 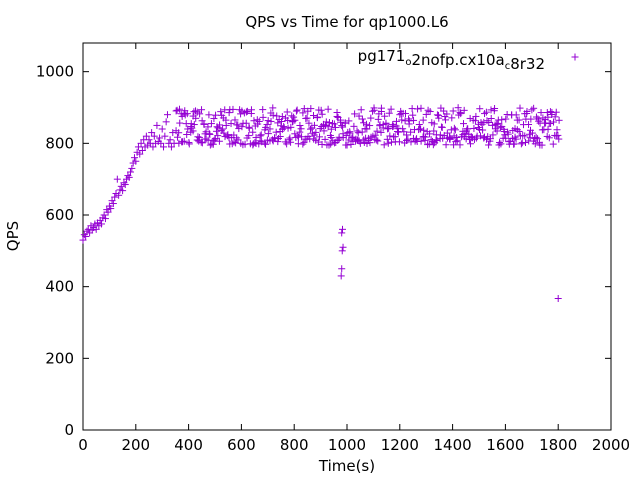 I want to click on legend: pg171o2nofp.cx10ac8r32, so click(x=468, y=60).